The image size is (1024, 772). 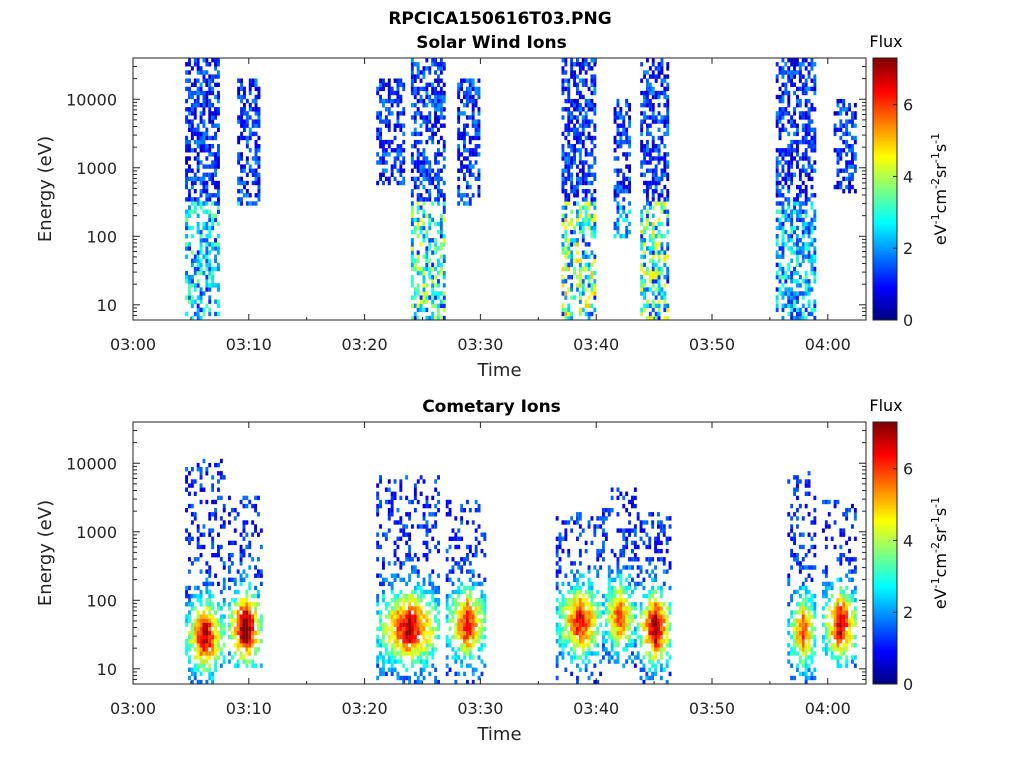 I want to click on x-tick-label: 03:30, so click(x=480, y=344).